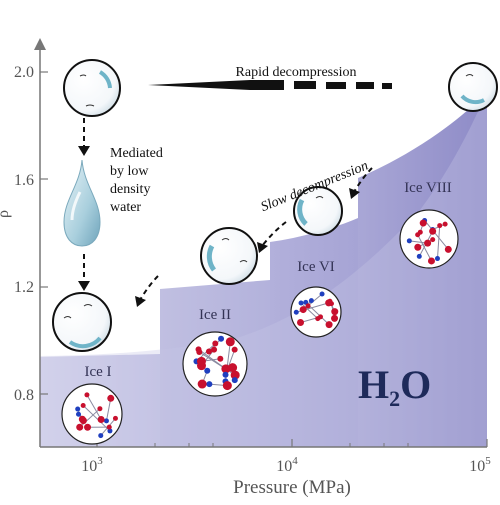  What do you see at coordinates (92, 88) in the screenshot?
I see `bubble-top-left-icon` at bounding box center [92, 88].